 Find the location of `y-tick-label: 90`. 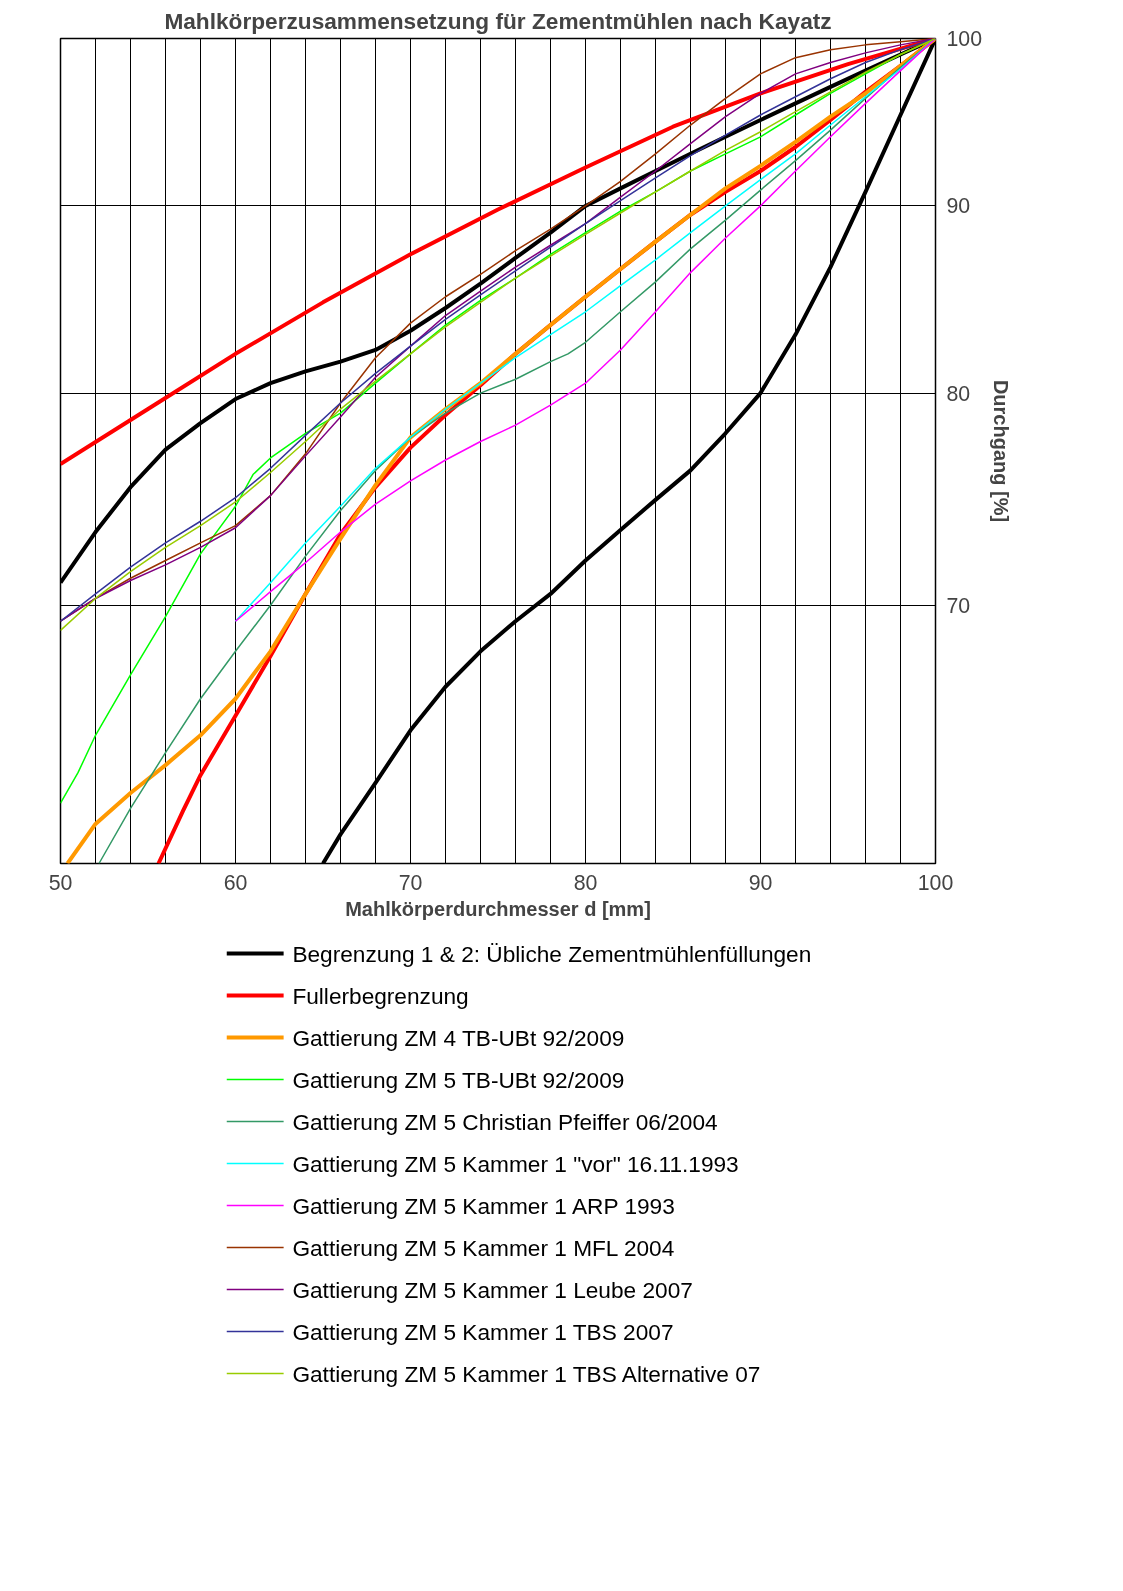

y-tick-label: 90 is located at coordinates (958, 206).